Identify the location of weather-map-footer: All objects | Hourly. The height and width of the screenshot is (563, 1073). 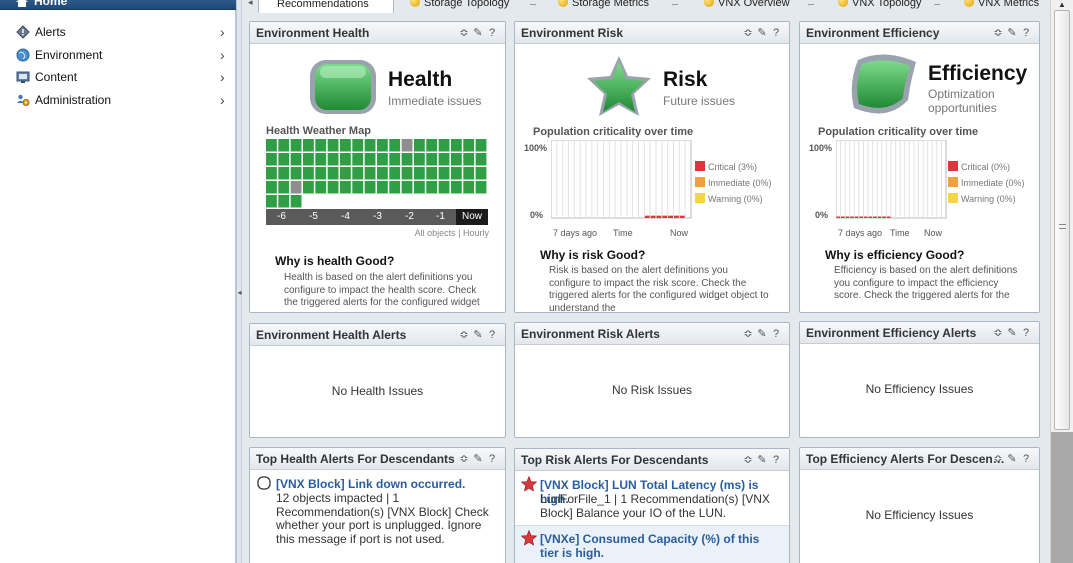
(451, 233).